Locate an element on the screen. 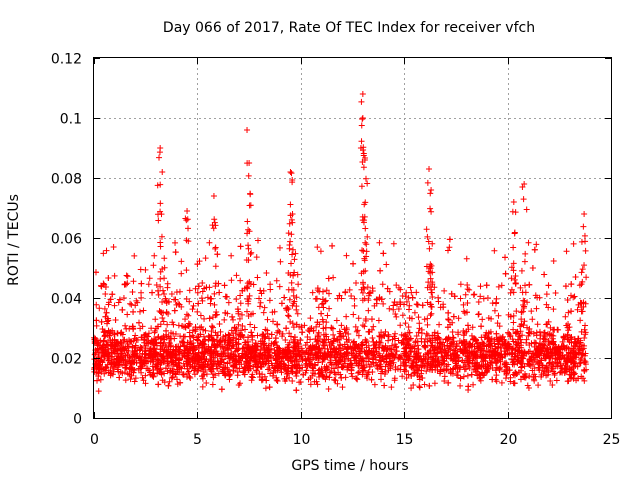 This screenshot has width=640, height=480. peak-point is located at coordinates (249, 163).